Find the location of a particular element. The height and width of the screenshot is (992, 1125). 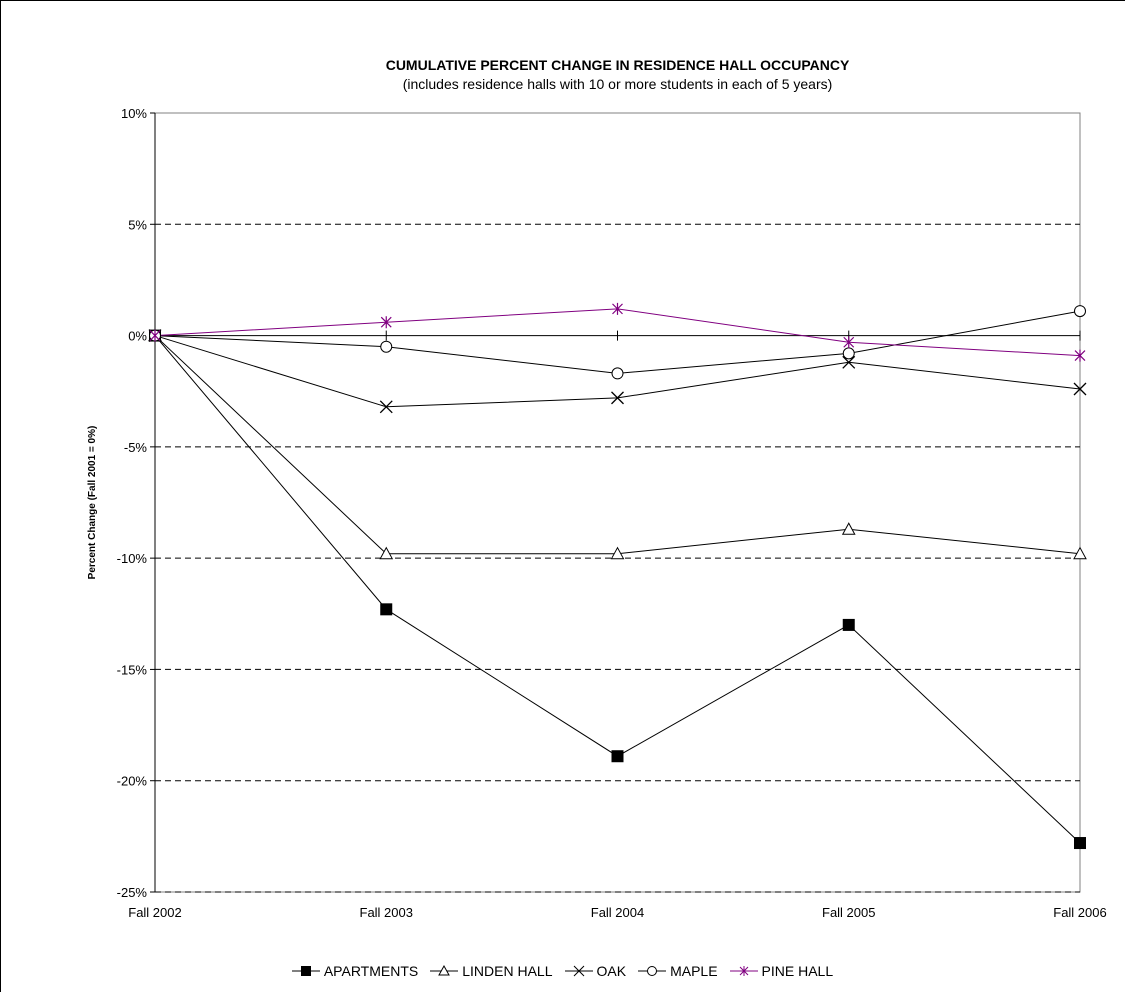

x-tick-label: Fall 2004 is located at coordinates (617, 912).